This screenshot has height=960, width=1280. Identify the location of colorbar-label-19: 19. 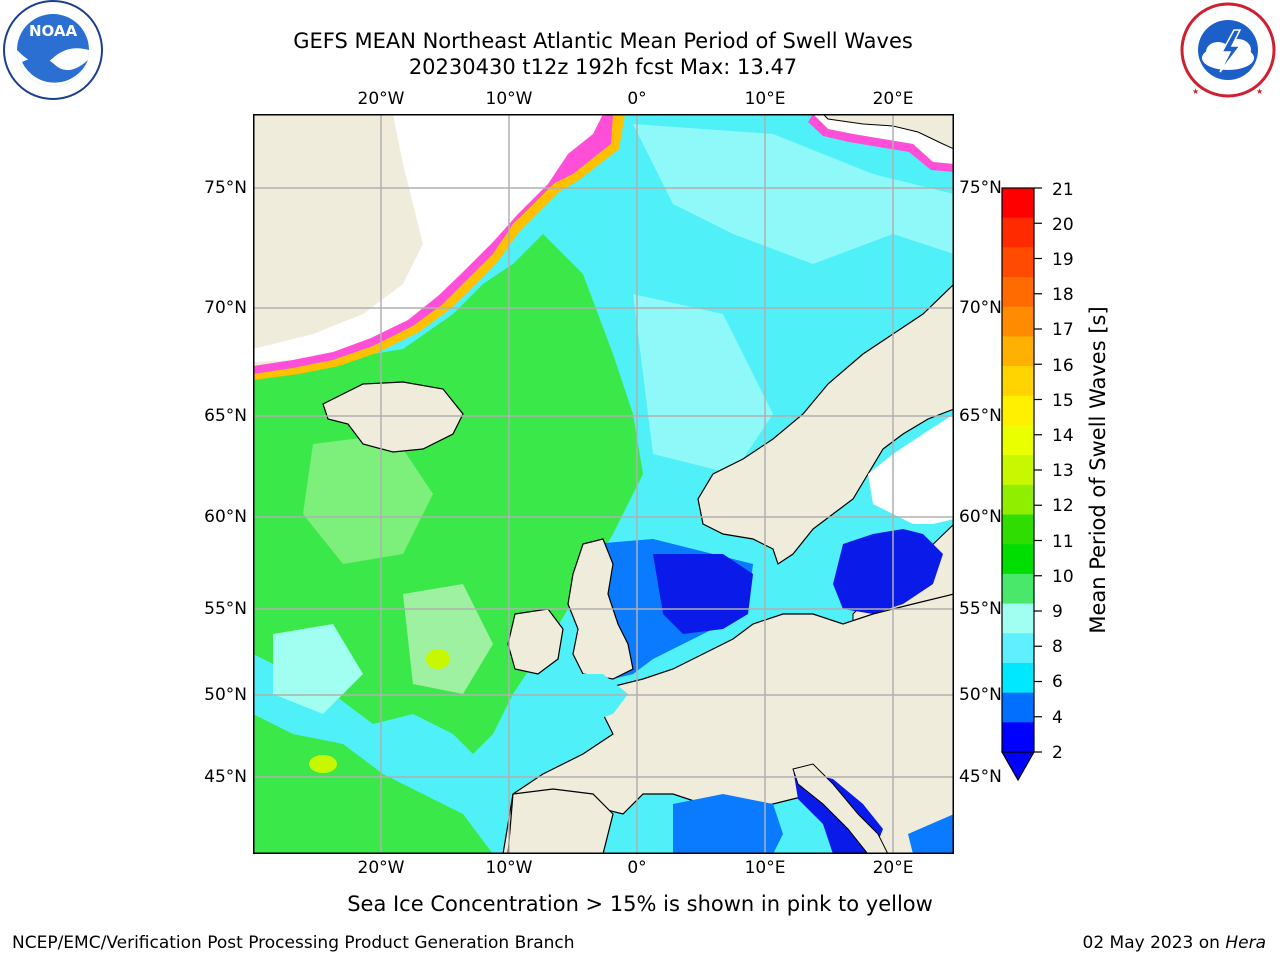
(1063, 260).